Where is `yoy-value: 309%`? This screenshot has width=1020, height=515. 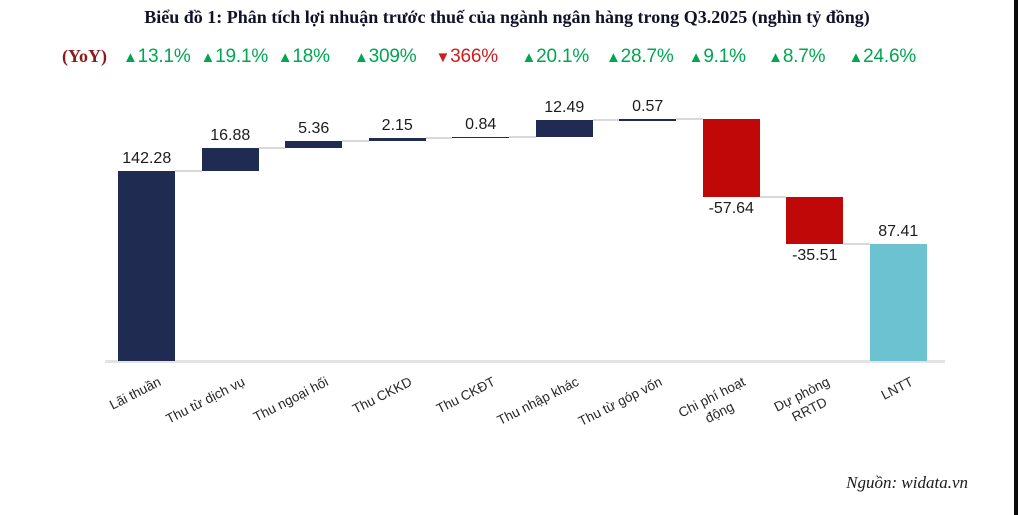
yoy-value: 309% is located at coordinates (392, 56).